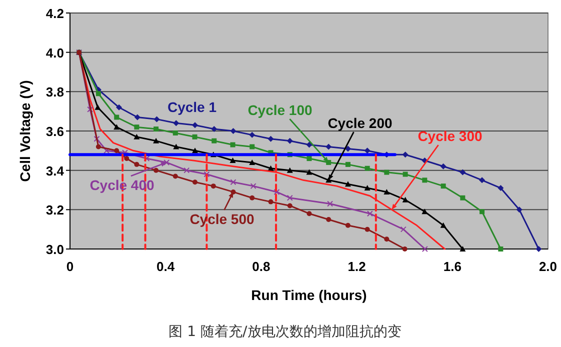  I want to click on y-tick-label: 3.8, so click(55, 92).